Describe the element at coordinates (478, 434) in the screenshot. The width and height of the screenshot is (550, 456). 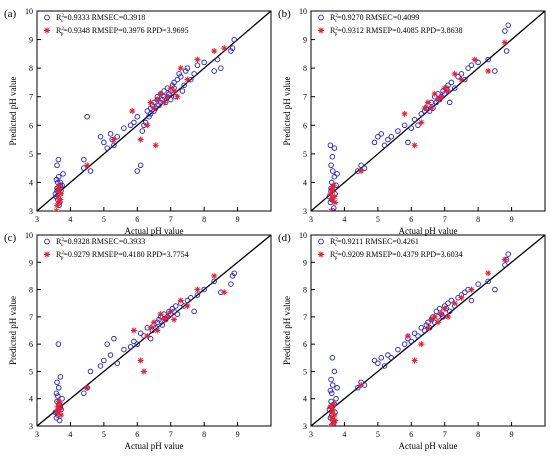
I see `x-tick-label: 8` at that location.